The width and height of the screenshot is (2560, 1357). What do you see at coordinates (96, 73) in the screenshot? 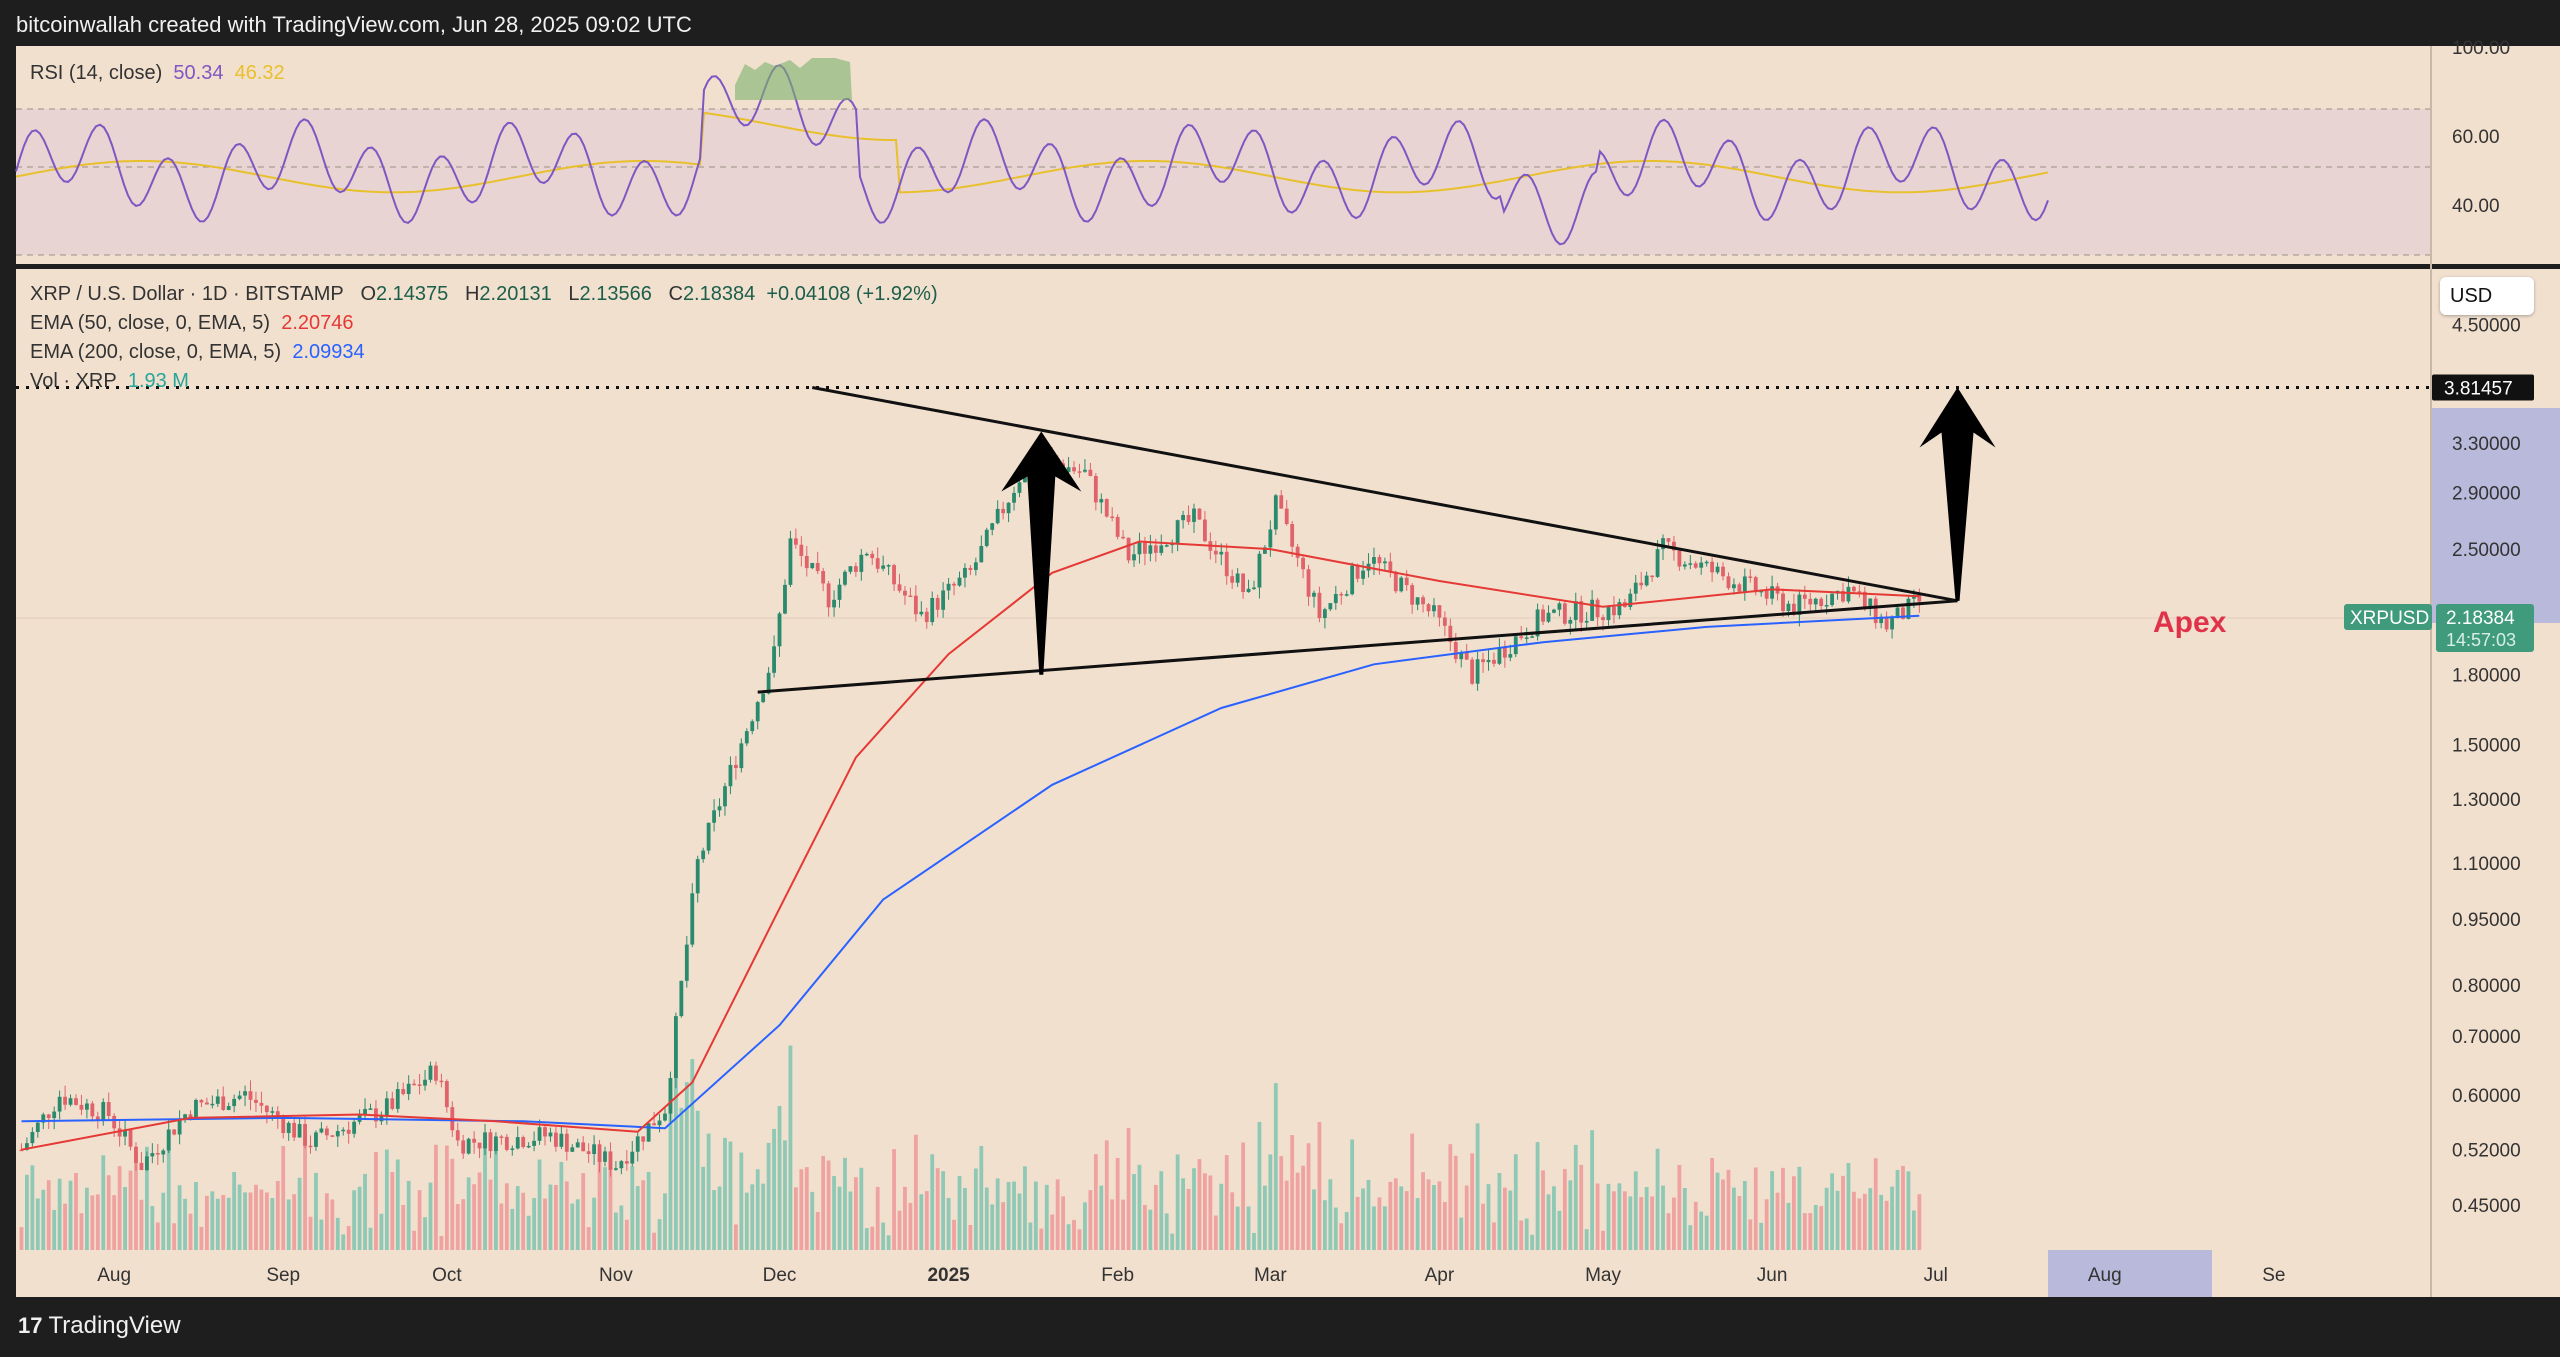
I see `rsi-label: RSI (14, close)` at bounding box center [96, 73].